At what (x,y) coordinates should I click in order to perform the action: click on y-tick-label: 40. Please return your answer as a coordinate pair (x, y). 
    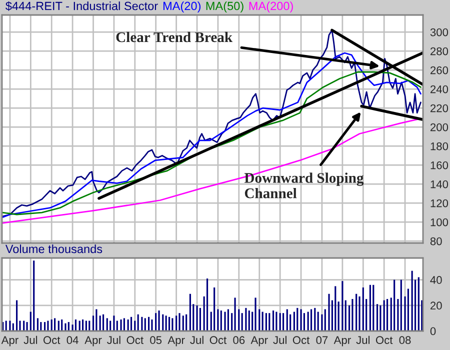
    Looking at the image, I should click on (436, 280).